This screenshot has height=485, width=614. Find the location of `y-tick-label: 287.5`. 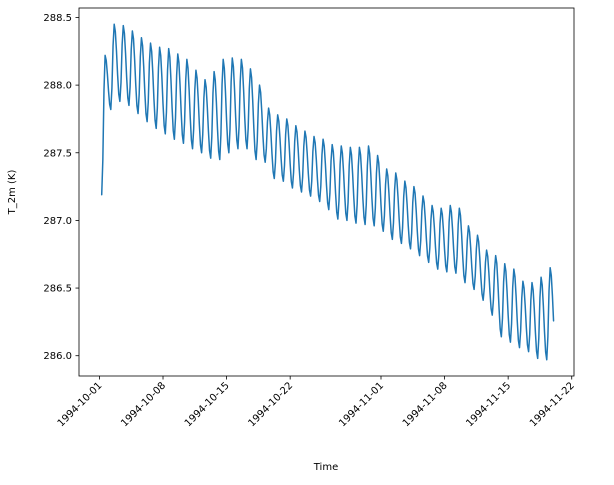

y-tick-label: 287.5 is located at coordinates (57, 153).